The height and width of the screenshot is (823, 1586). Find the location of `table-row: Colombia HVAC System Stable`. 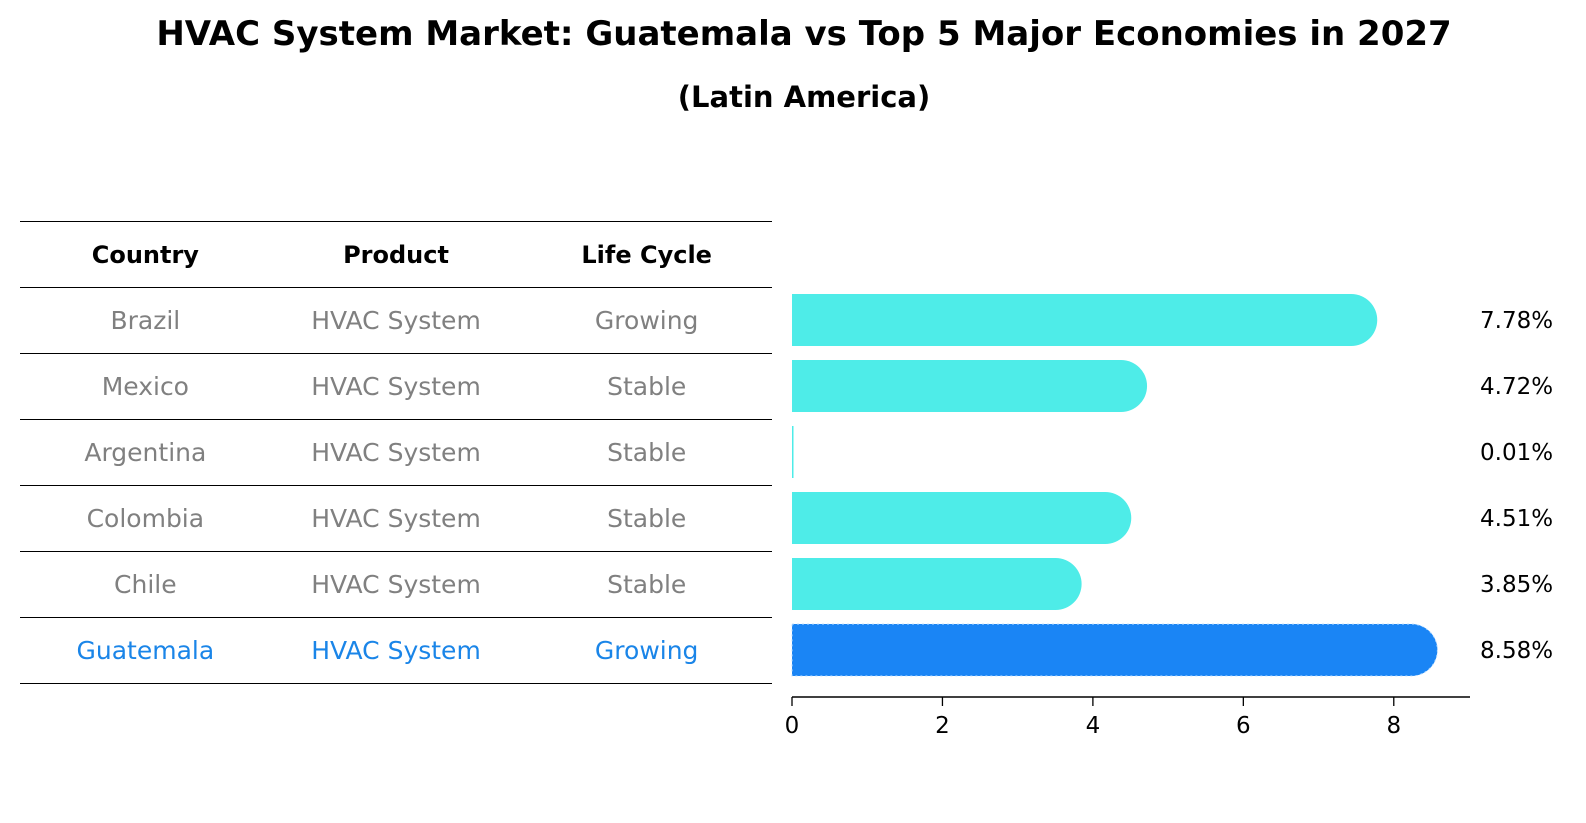

table-row: Colombia HVAC System Stable is located at coordinates (396, 518).